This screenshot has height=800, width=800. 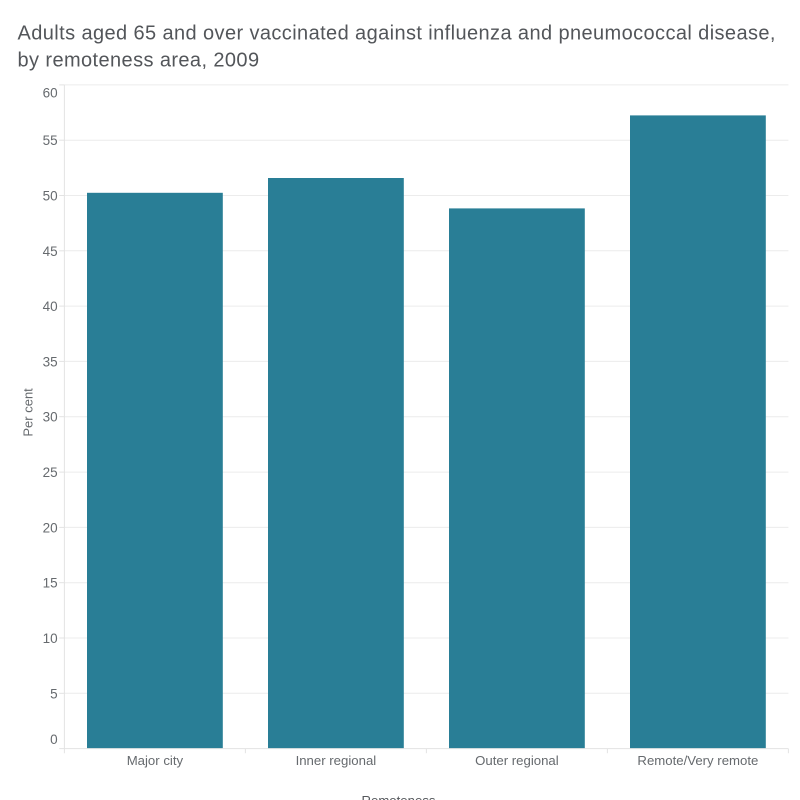 What do you see at coordinates (697, 760) in the screenshot?
I see `svg-text: Remote/Very remote` at bounding box center [697, 760].